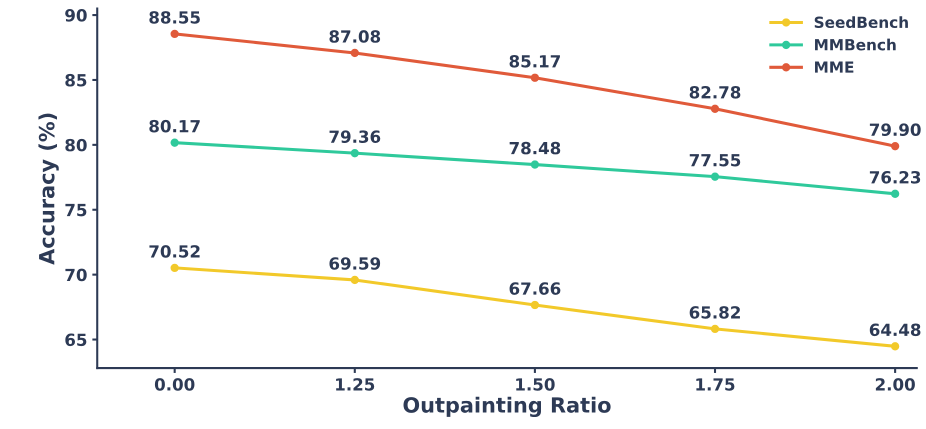  What do you see at coordinates (861, 22) in the screenshot?
I see `legend-label: SeedBench` at bounding box center [861, 22].